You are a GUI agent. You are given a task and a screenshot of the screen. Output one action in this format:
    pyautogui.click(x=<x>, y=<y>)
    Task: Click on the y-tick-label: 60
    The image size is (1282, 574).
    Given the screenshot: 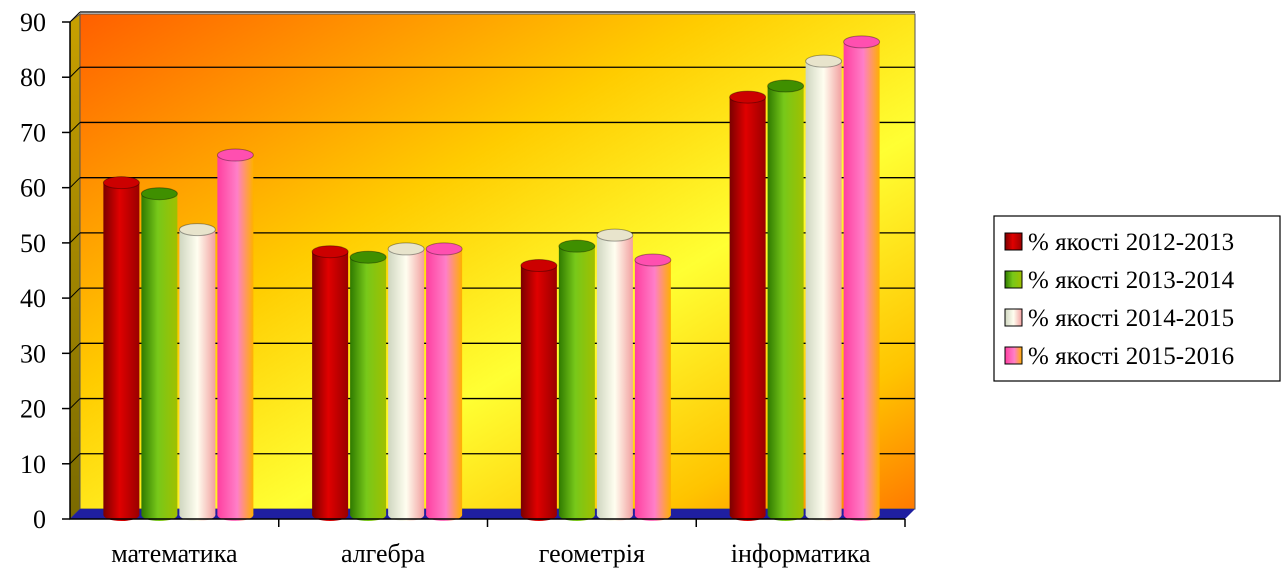 What is the action you would take?
    pyautogui.click(x=33, y=188)
    